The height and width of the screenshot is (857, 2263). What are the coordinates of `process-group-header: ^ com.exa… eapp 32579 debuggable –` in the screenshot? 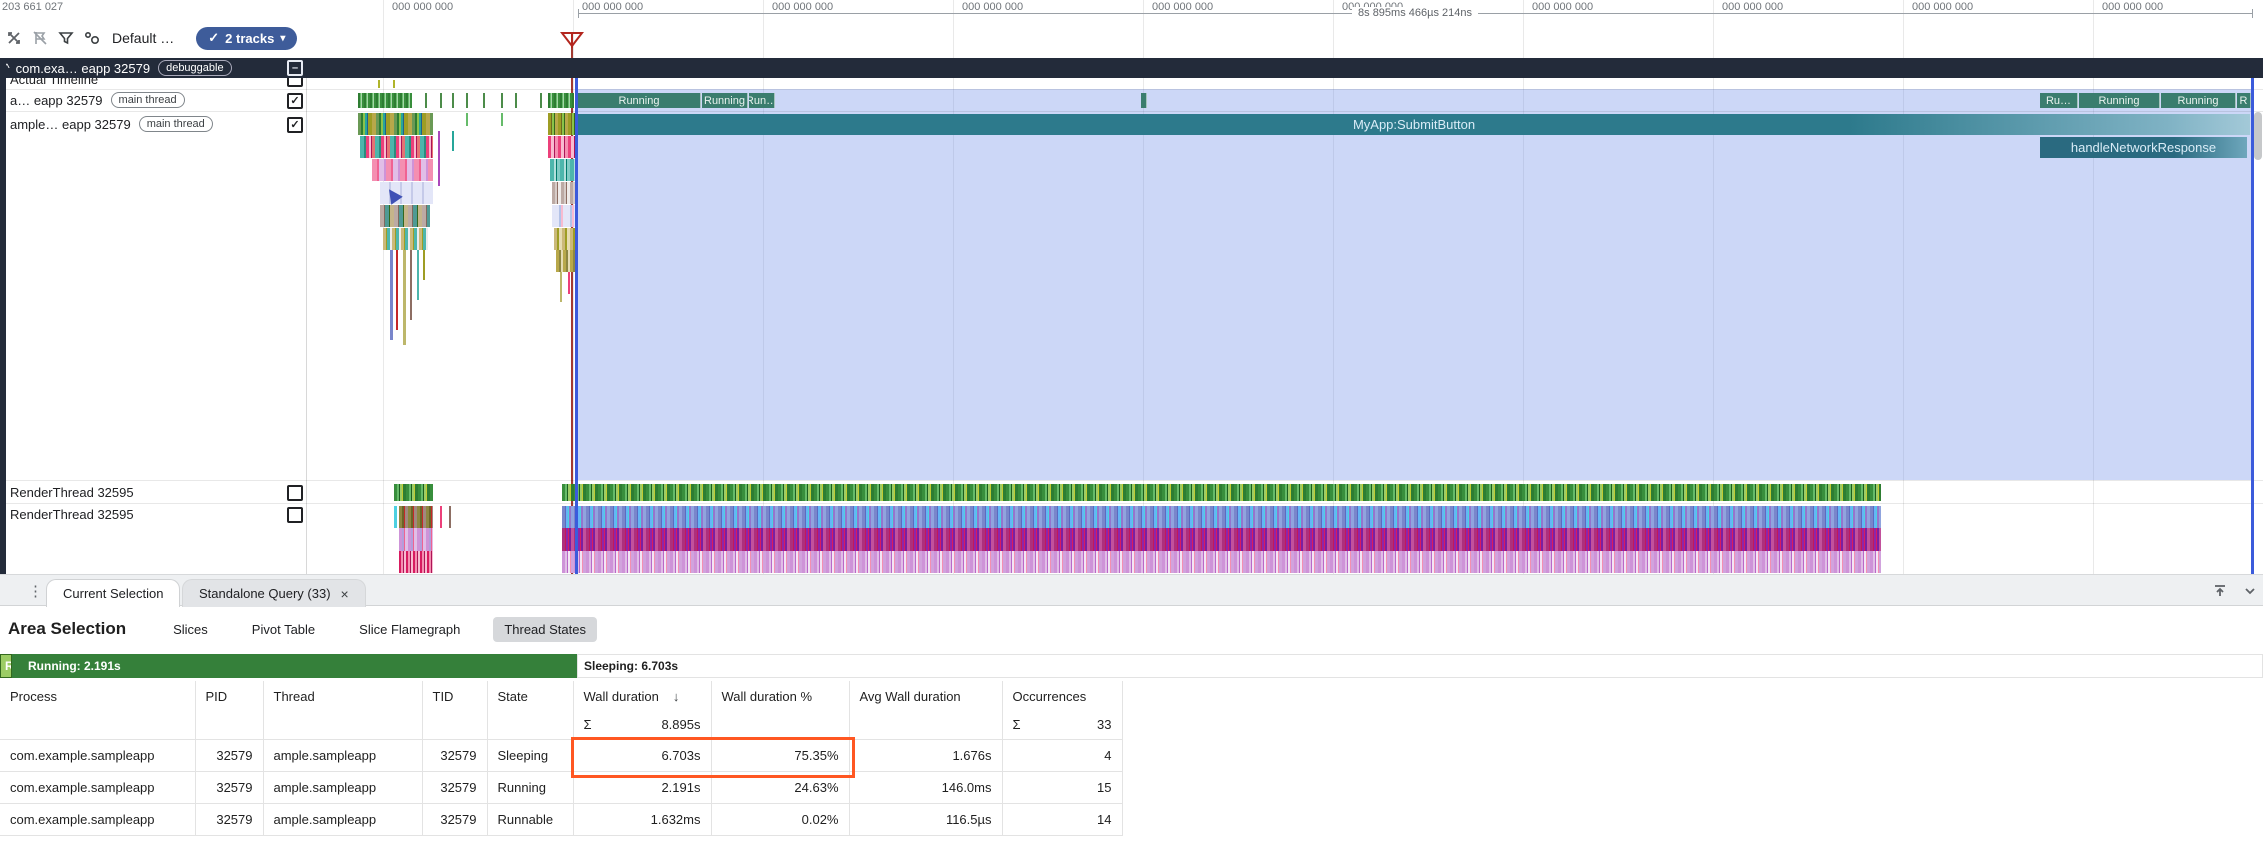 It's located at (1131, 68).